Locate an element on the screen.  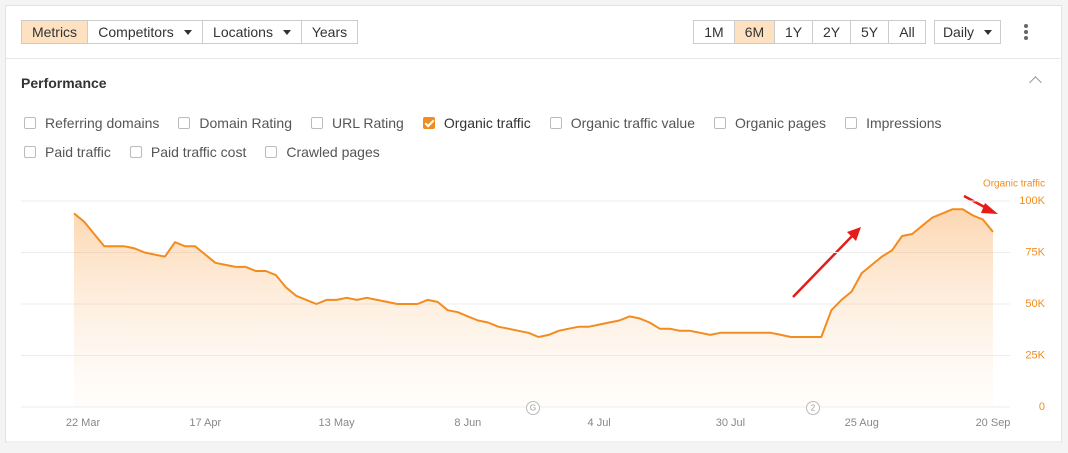
y-tick-label: 25K is located at coordinates (1035, 355).